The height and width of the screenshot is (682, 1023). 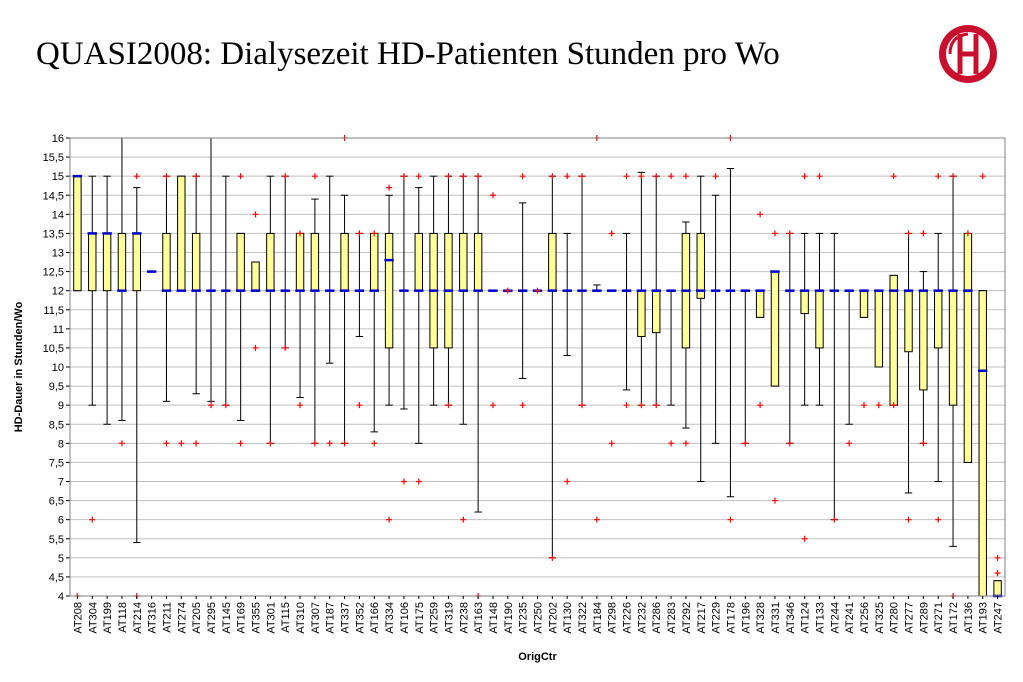 I want to click on logo-arc, so click(x=958, y=43).